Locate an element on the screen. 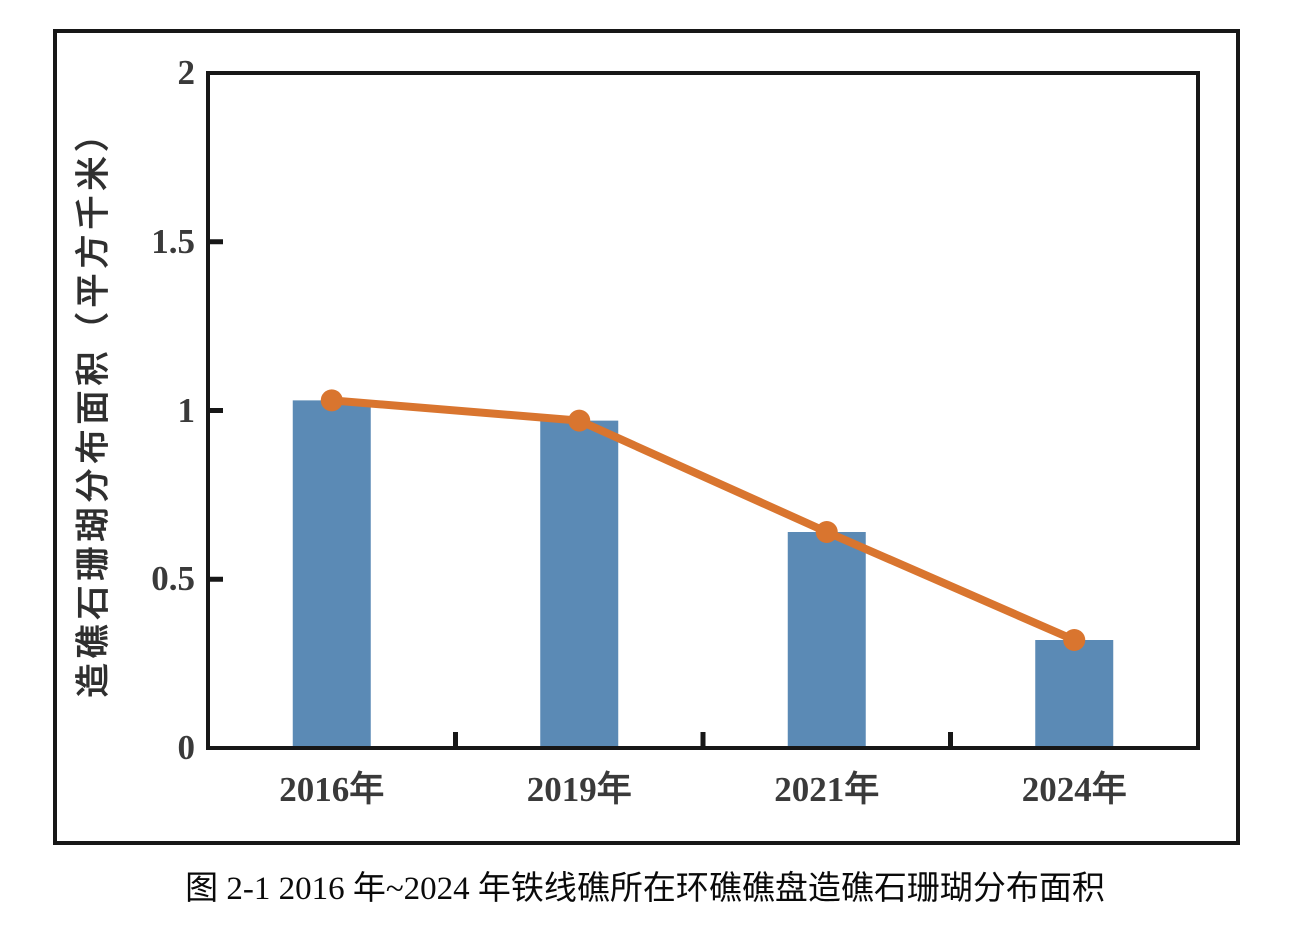  x-tick-label: 2019年 is located at coordinates (579, 789).